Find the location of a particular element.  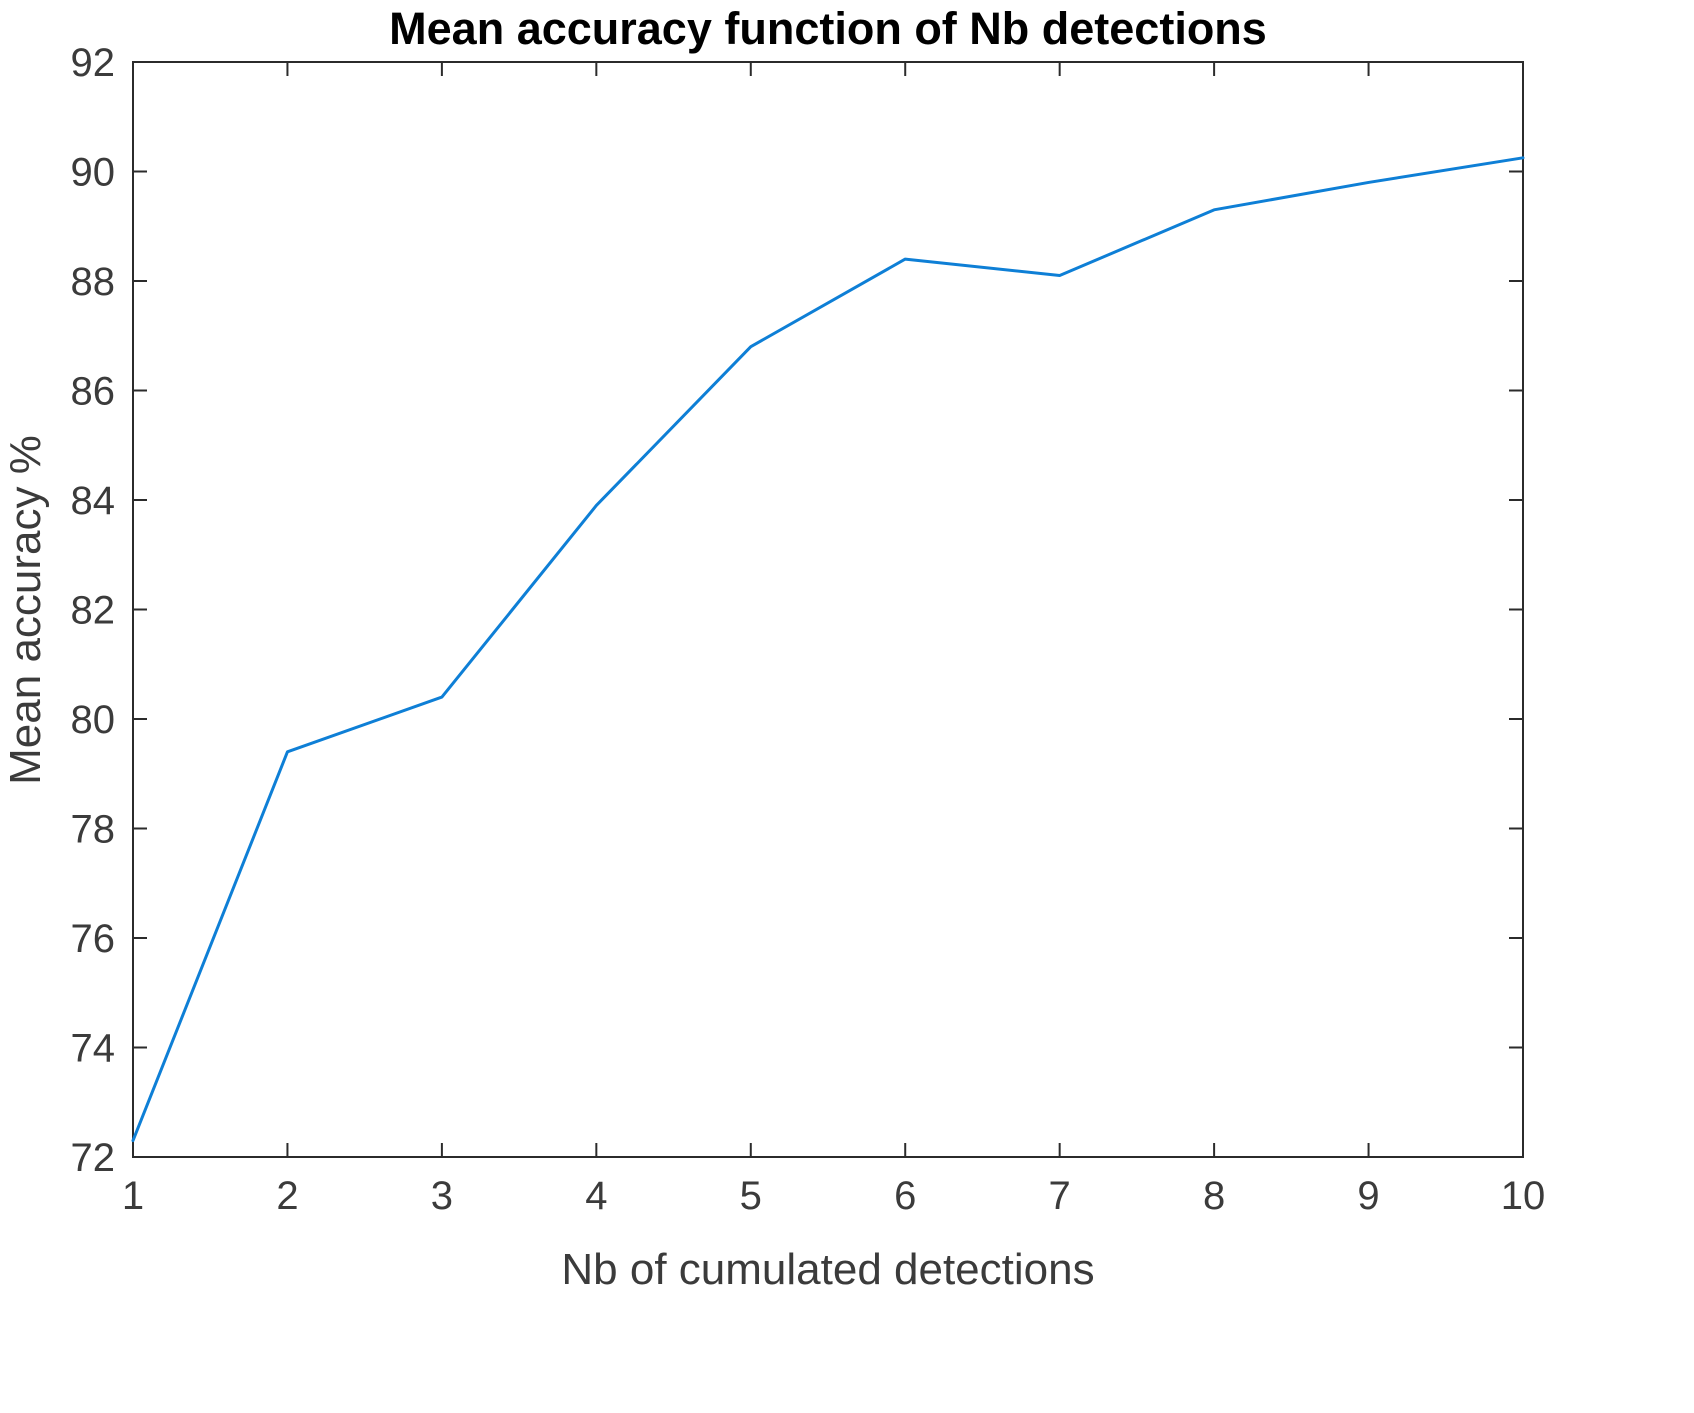

x-tick-label: 7 is located at coordinates (1060, 1196).